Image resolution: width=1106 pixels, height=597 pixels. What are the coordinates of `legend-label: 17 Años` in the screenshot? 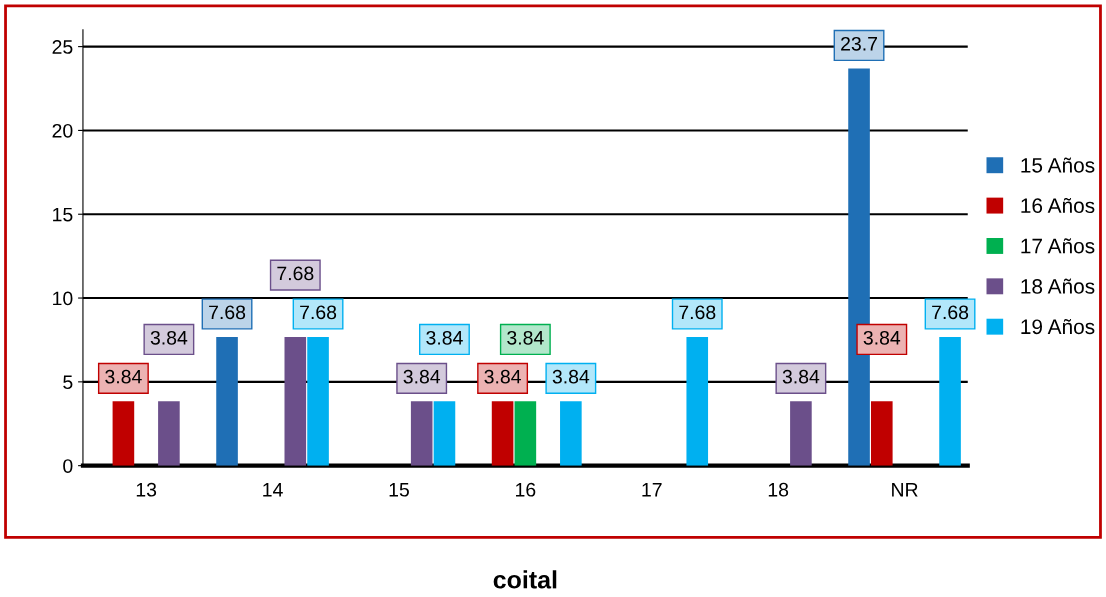 It's located at (1058, 246).